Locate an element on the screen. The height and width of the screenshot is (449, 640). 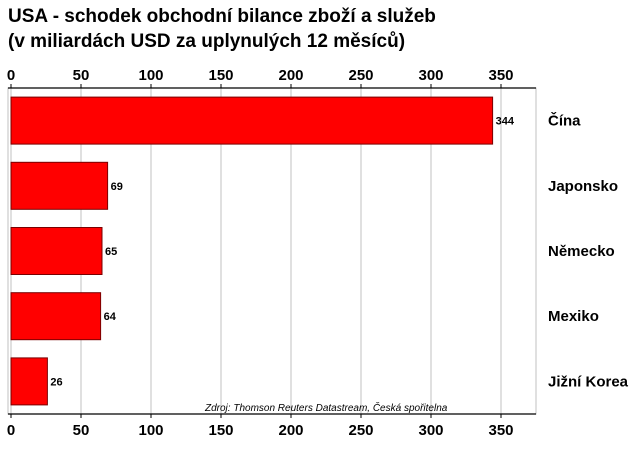
category-label: Mexiko is located at coordinates (573, 316).